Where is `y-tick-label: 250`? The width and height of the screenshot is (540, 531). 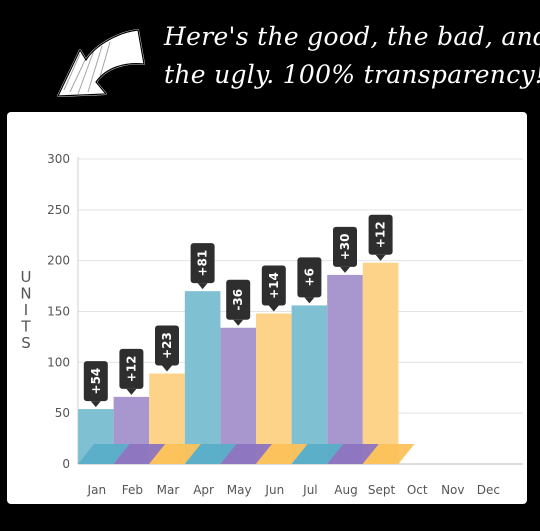
y-tick-label: 250 is located at coordinates (58, 210).